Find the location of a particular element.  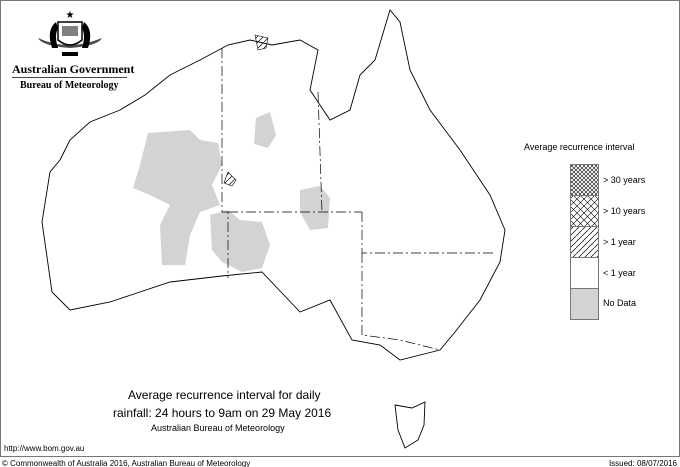

website-link: http://www.bom.gov.au is located at coordinates (44, 448).